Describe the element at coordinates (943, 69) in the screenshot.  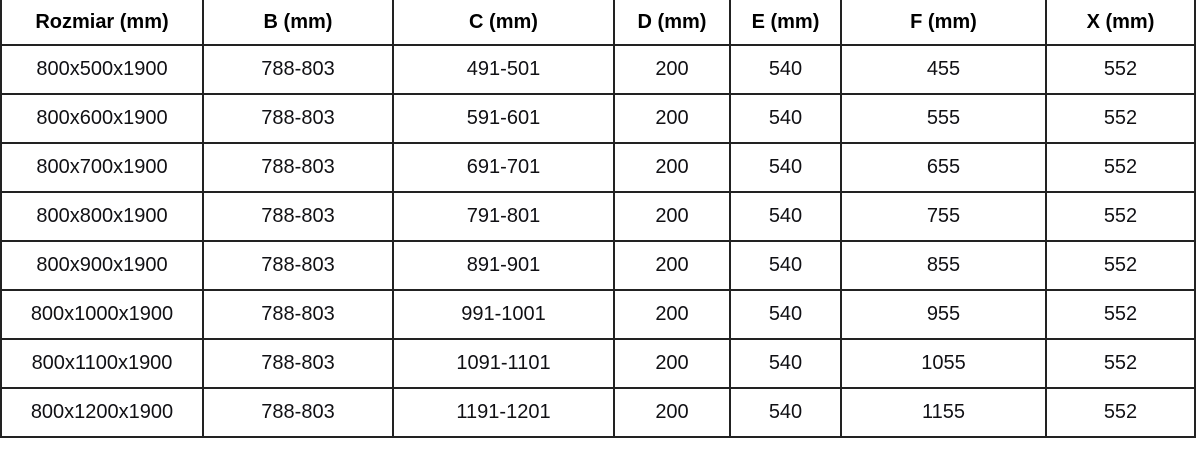
I see `f-cell: 455` at that location.